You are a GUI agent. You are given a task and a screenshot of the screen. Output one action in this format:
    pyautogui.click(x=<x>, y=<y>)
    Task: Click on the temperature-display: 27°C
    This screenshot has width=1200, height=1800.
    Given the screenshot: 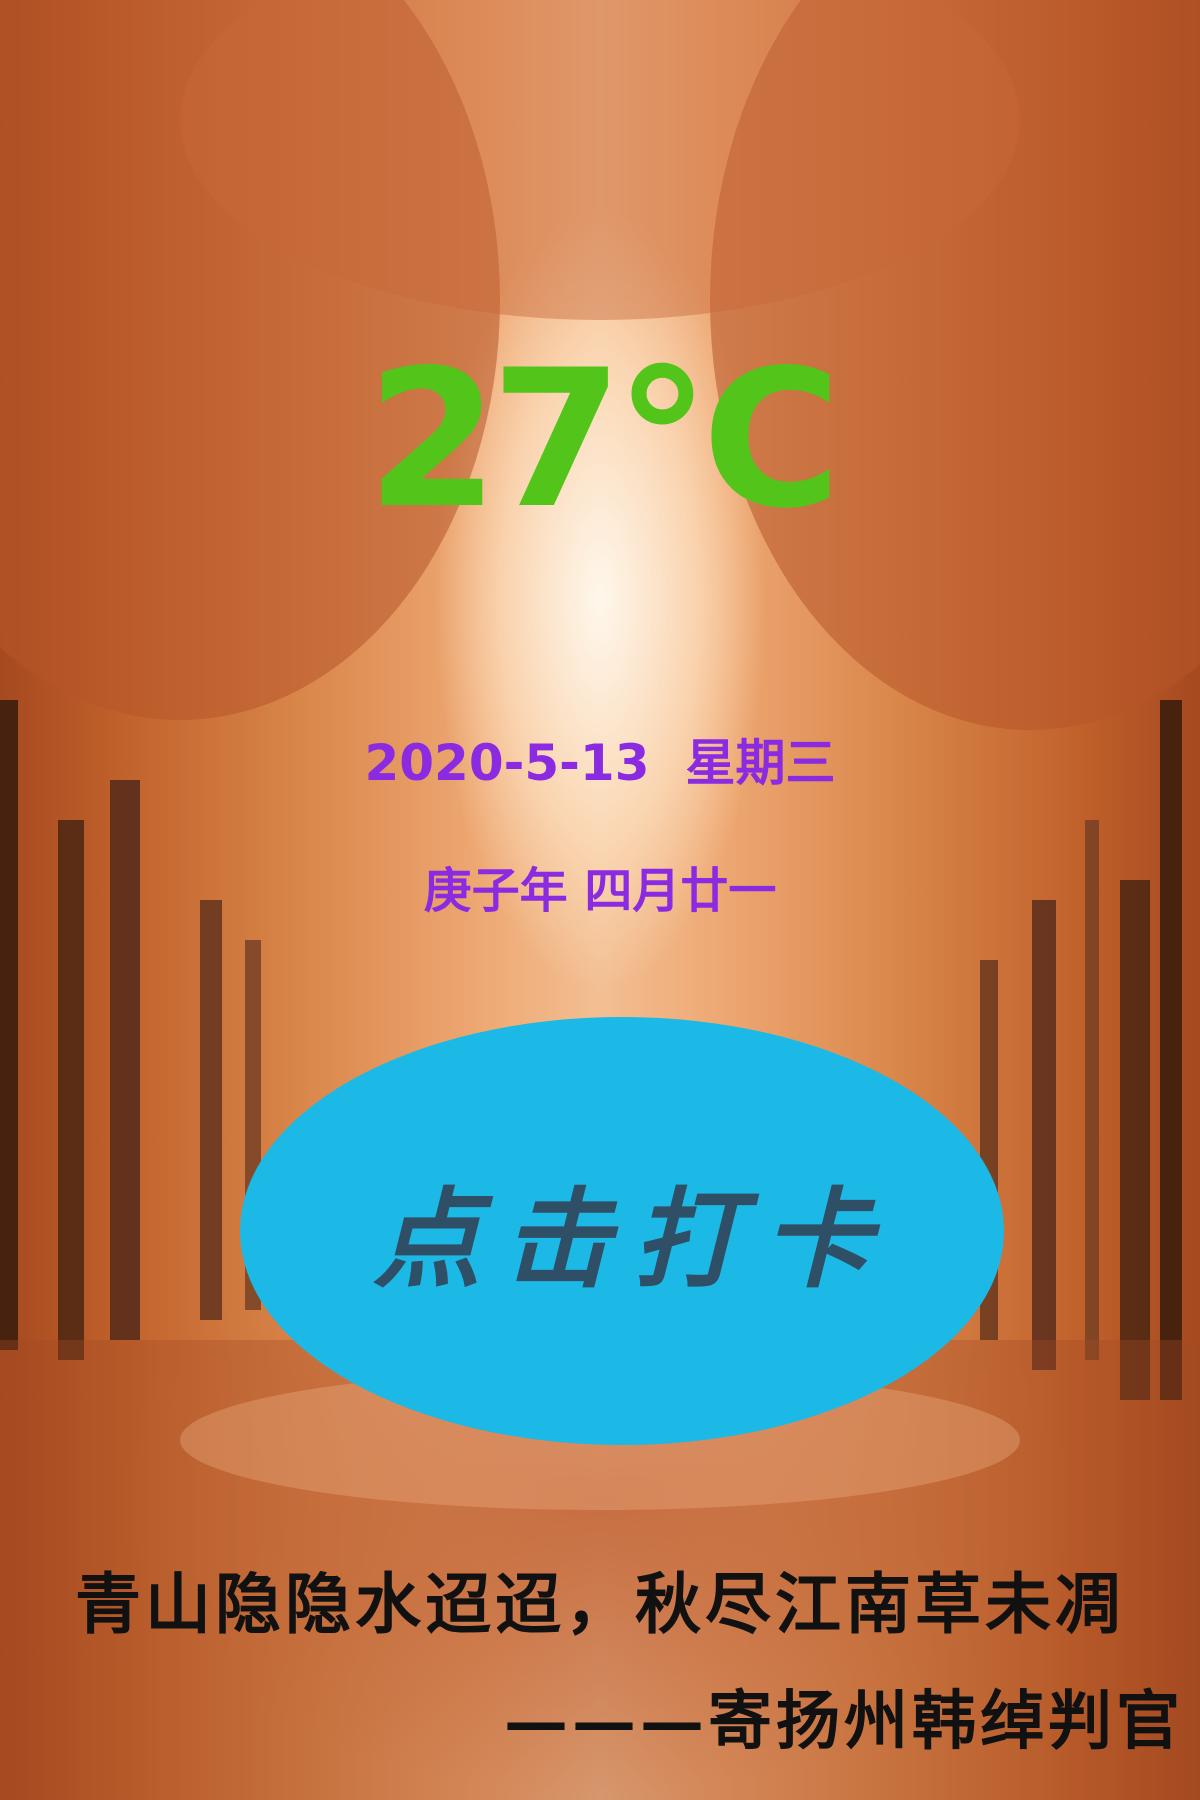 What is the action you would take?
    pyautogui.click(x=604, y=439)
    